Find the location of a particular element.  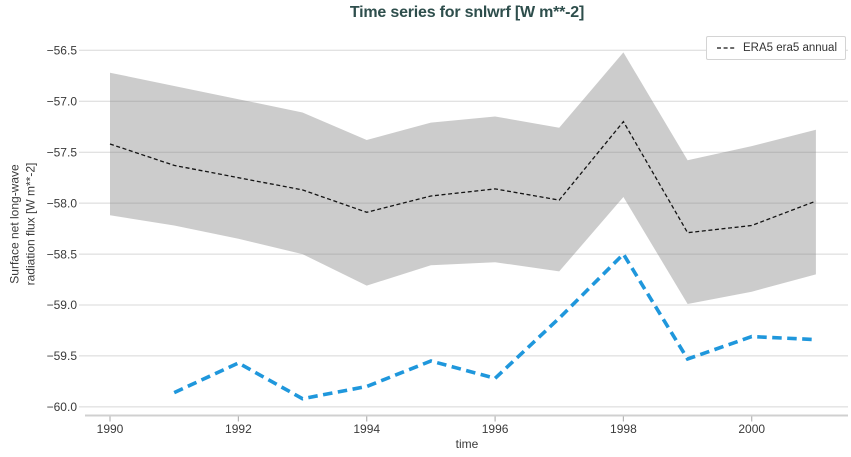

legend-dash-sample-icon is located at coordinates (726, 48).